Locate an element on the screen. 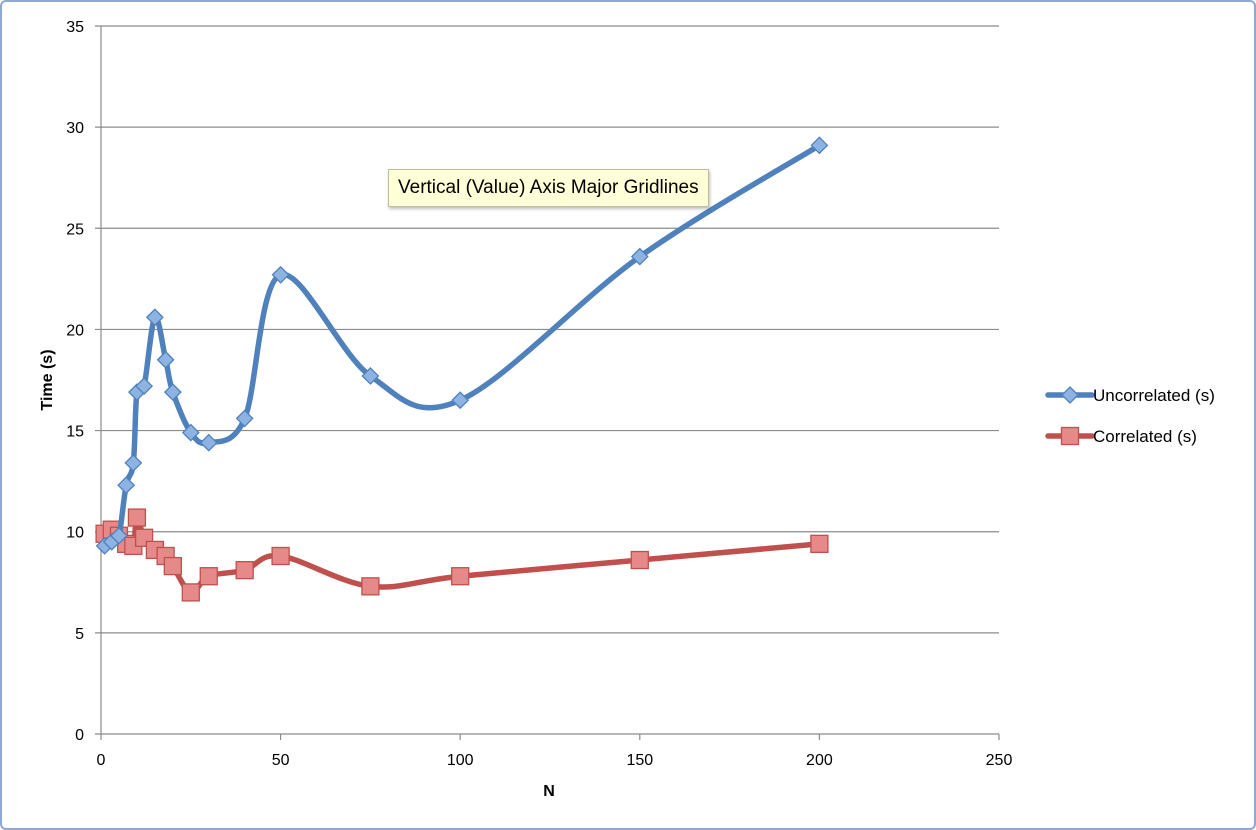 This screenshot has width=1256, height=830. legend-marker-uncorrelated is located at coordinates (1070, 395).